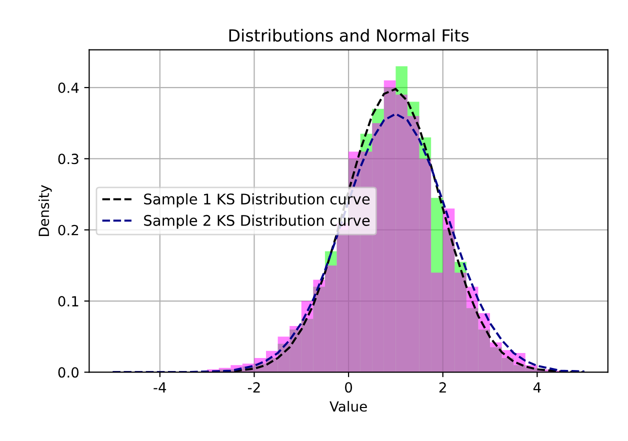 This screenshot has height=441, width=628. Describe the element at coordinates (160, 387) in the screenshot. I see `x-tick-label: -4` at that location.